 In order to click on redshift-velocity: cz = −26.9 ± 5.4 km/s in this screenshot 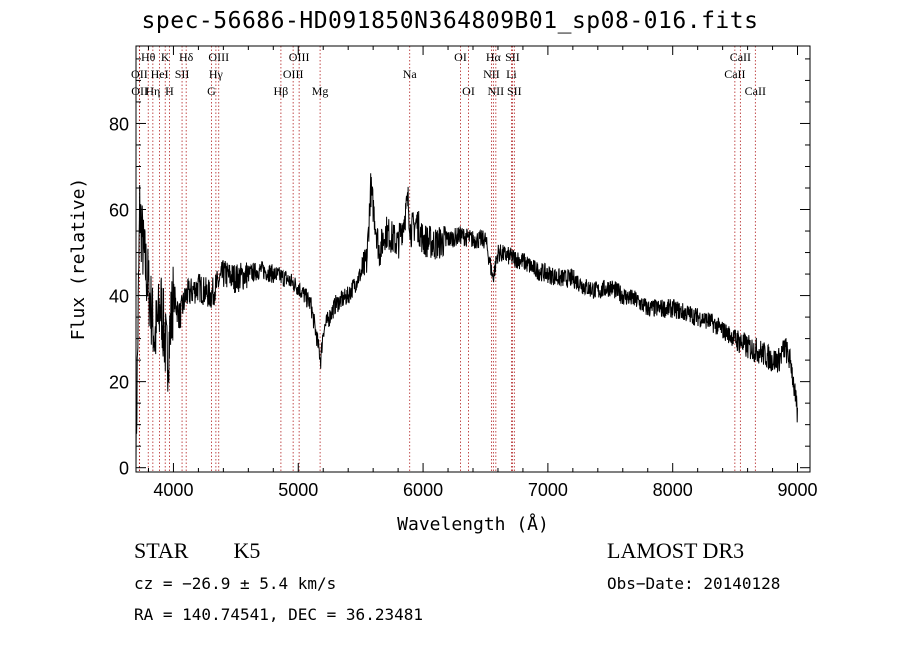, I will do `click(235, 583)`.